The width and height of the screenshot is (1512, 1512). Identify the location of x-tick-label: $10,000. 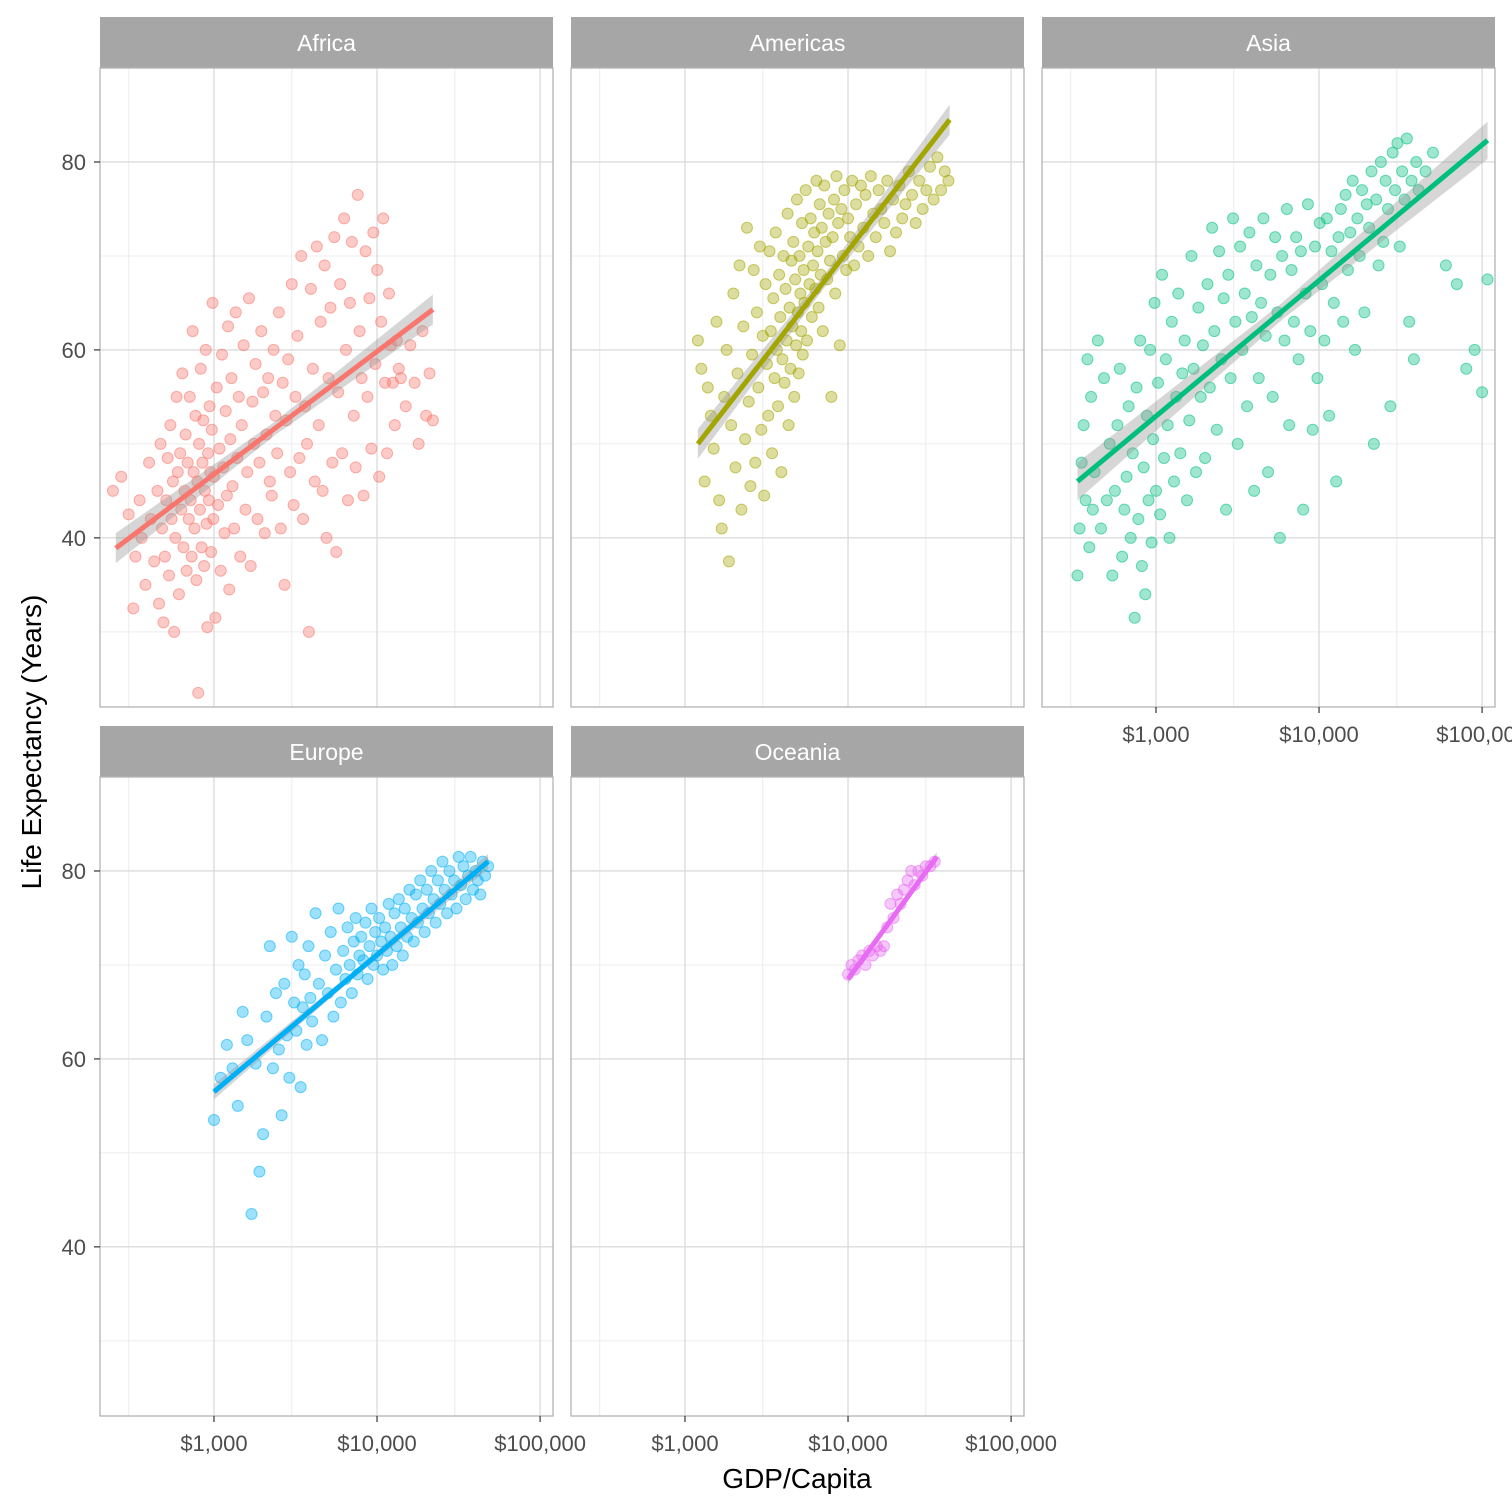
(1319, 734).